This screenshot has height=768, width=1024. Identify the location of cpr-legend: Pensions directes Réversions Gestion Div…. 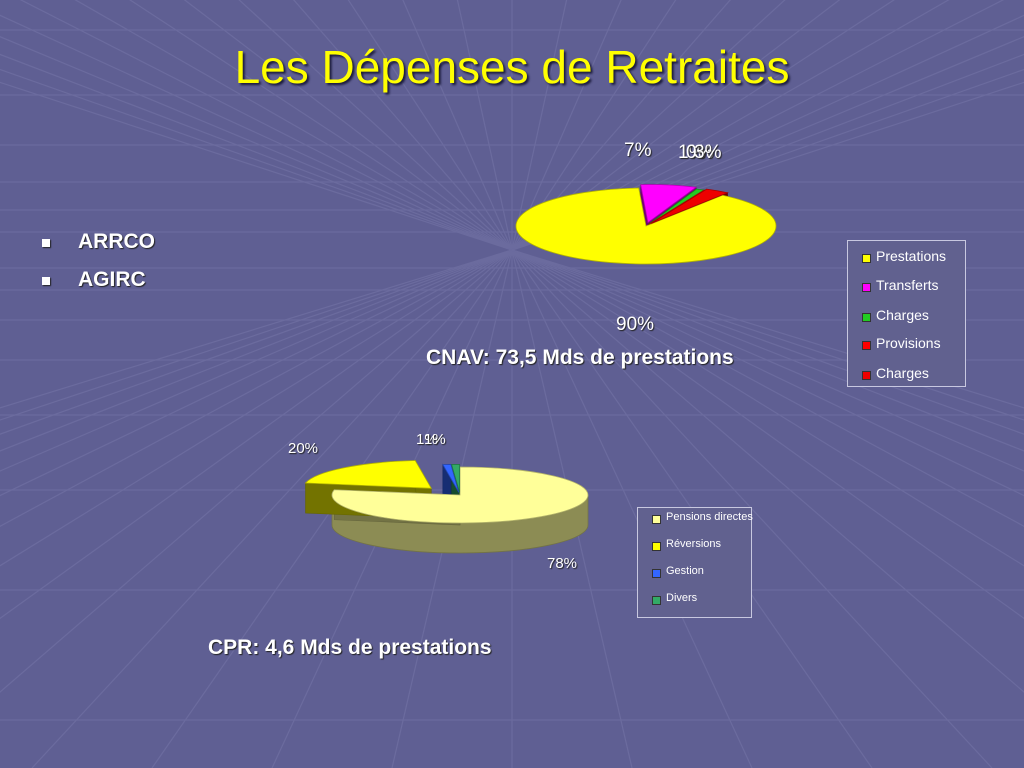
(695, 562).